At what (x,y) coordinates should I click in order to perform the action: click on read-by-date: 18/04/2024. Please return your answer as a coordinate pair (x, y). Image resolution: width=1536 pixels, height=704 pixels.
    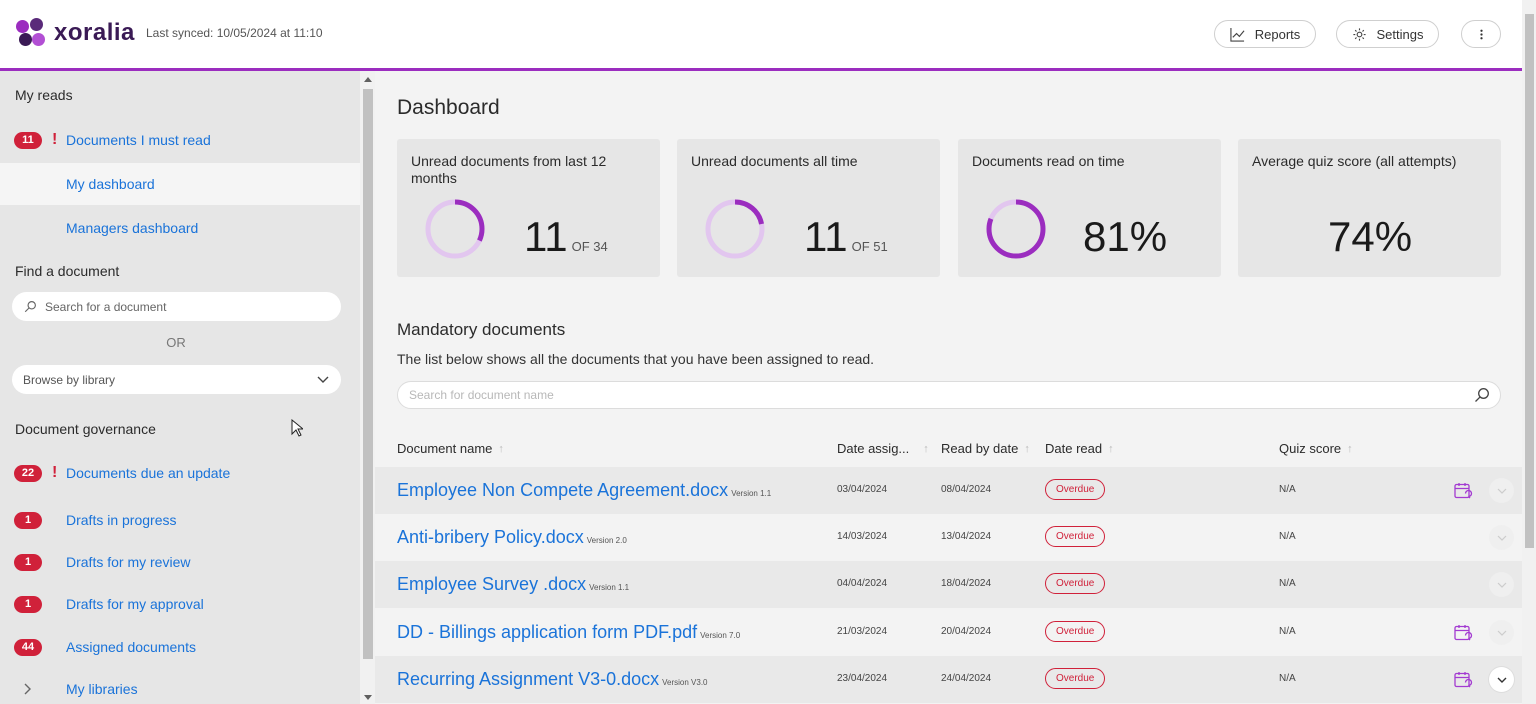
    Looking at the image, I should click on (966, 583).